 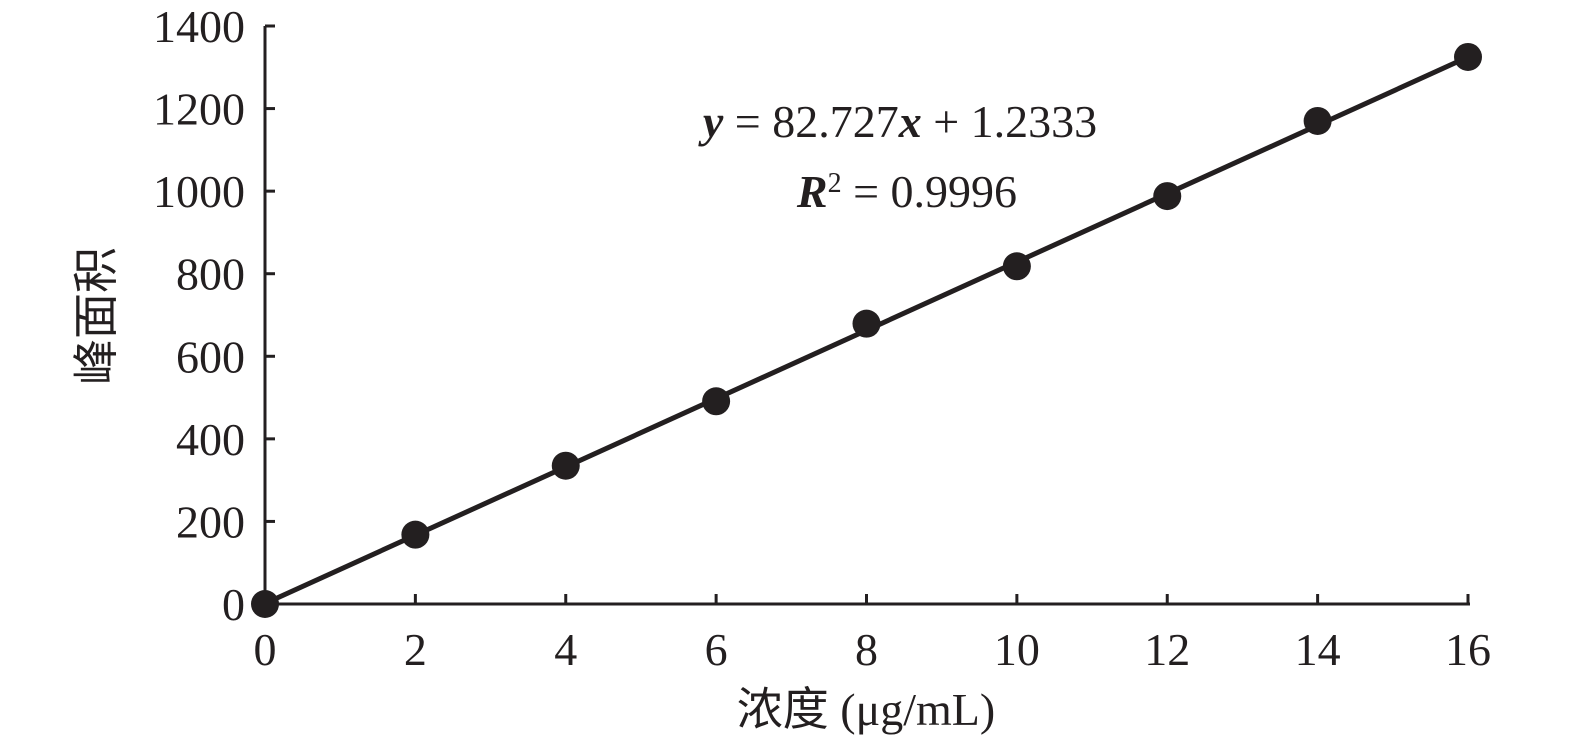 What do you see at coordinates (199, 26) in the screenshot?
I see `y-tick-label: 1400` at bounding box center [199, 26].